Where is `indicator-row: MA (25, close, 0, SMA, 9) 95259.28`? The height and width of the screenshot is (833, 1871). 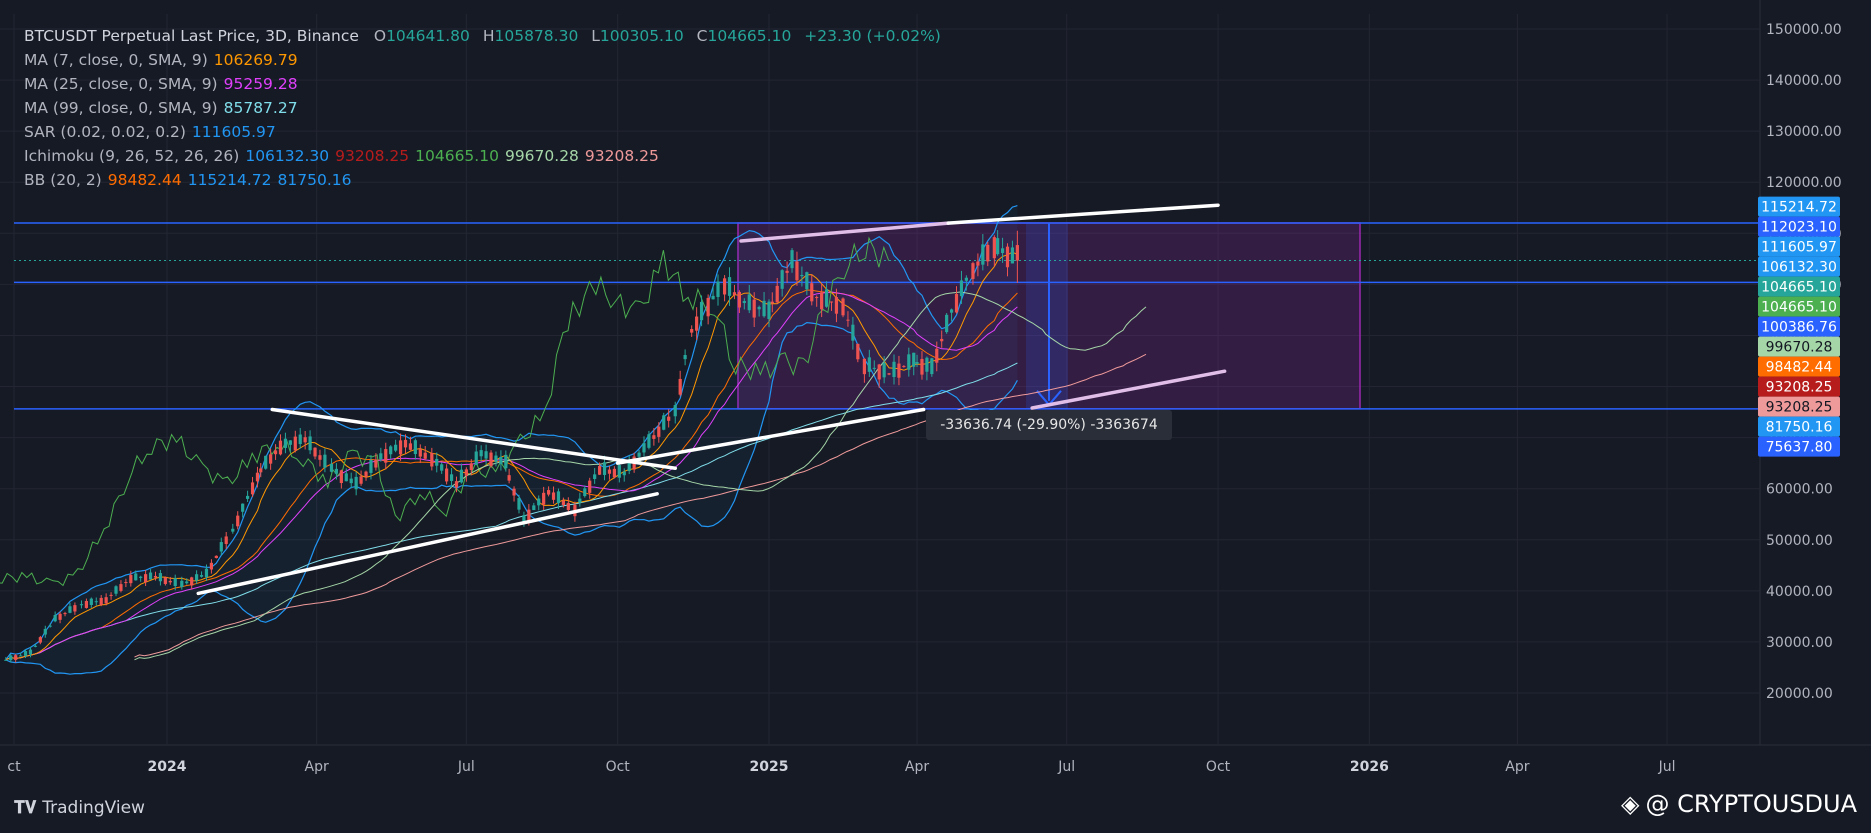
indicator-row: MA (25, close, 0, SMA, 9) 95259.28 is located at coordinates (482, 84).